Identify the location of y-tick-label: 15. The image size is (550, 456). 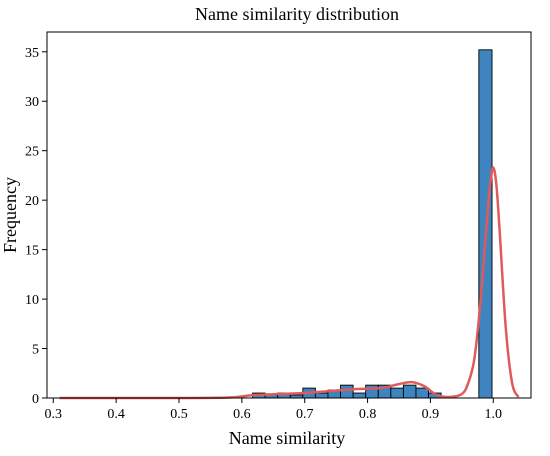
(32, 251).